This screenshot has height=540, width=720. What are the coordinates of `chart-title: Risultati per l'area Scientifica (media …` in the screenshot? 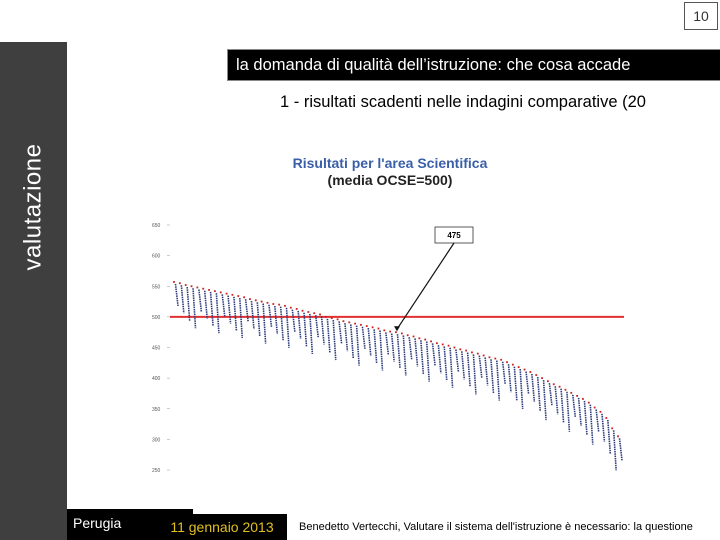 It's located at (390, 172).